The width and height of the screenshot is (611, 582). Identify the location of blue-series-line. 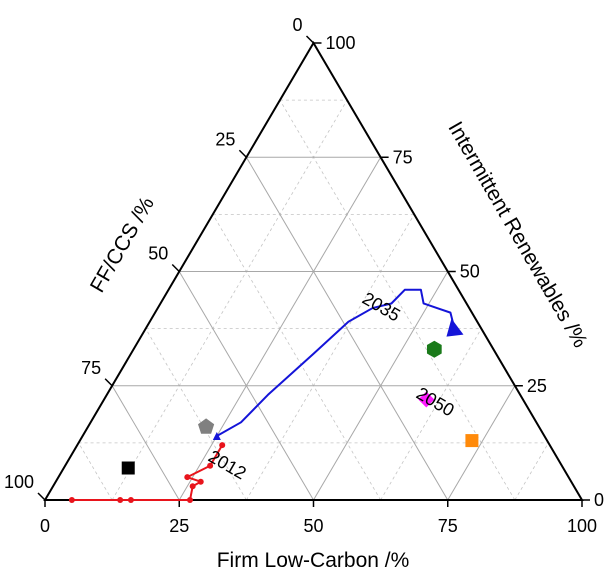
(336, 363).